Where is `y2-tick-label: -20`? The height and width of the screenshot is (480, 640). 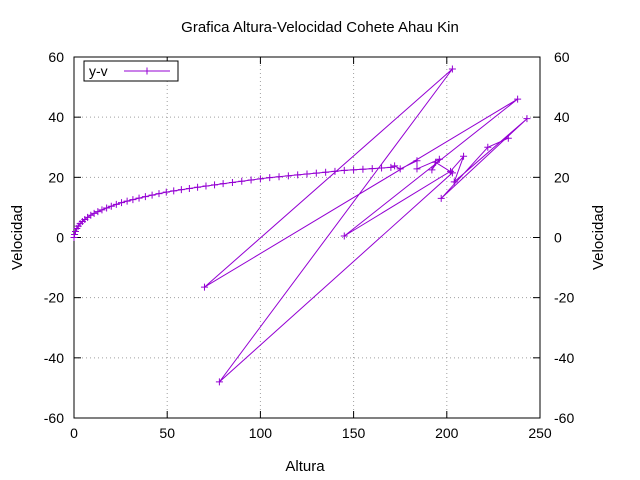
y2-tick-label: -20 is located at coordinates (564, 298).